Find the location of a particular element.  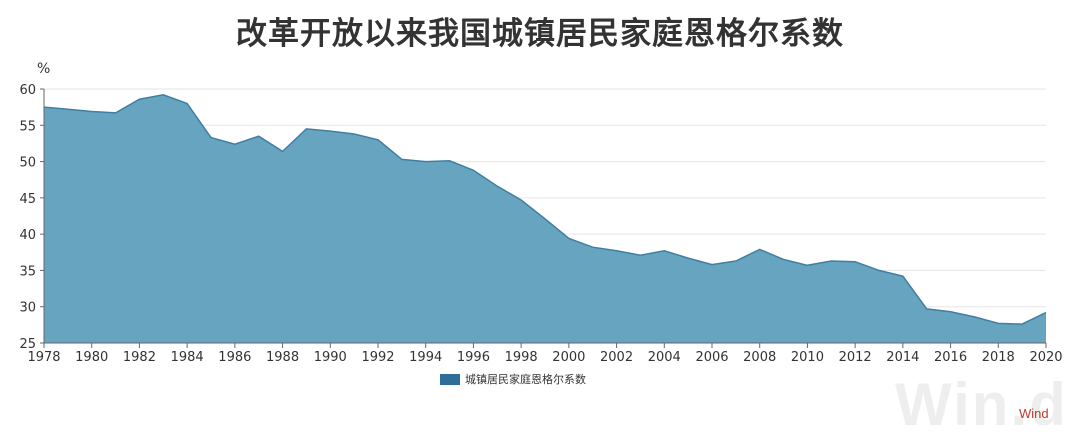

x-tick-label: 2002 is located at coordinates (616, 357).